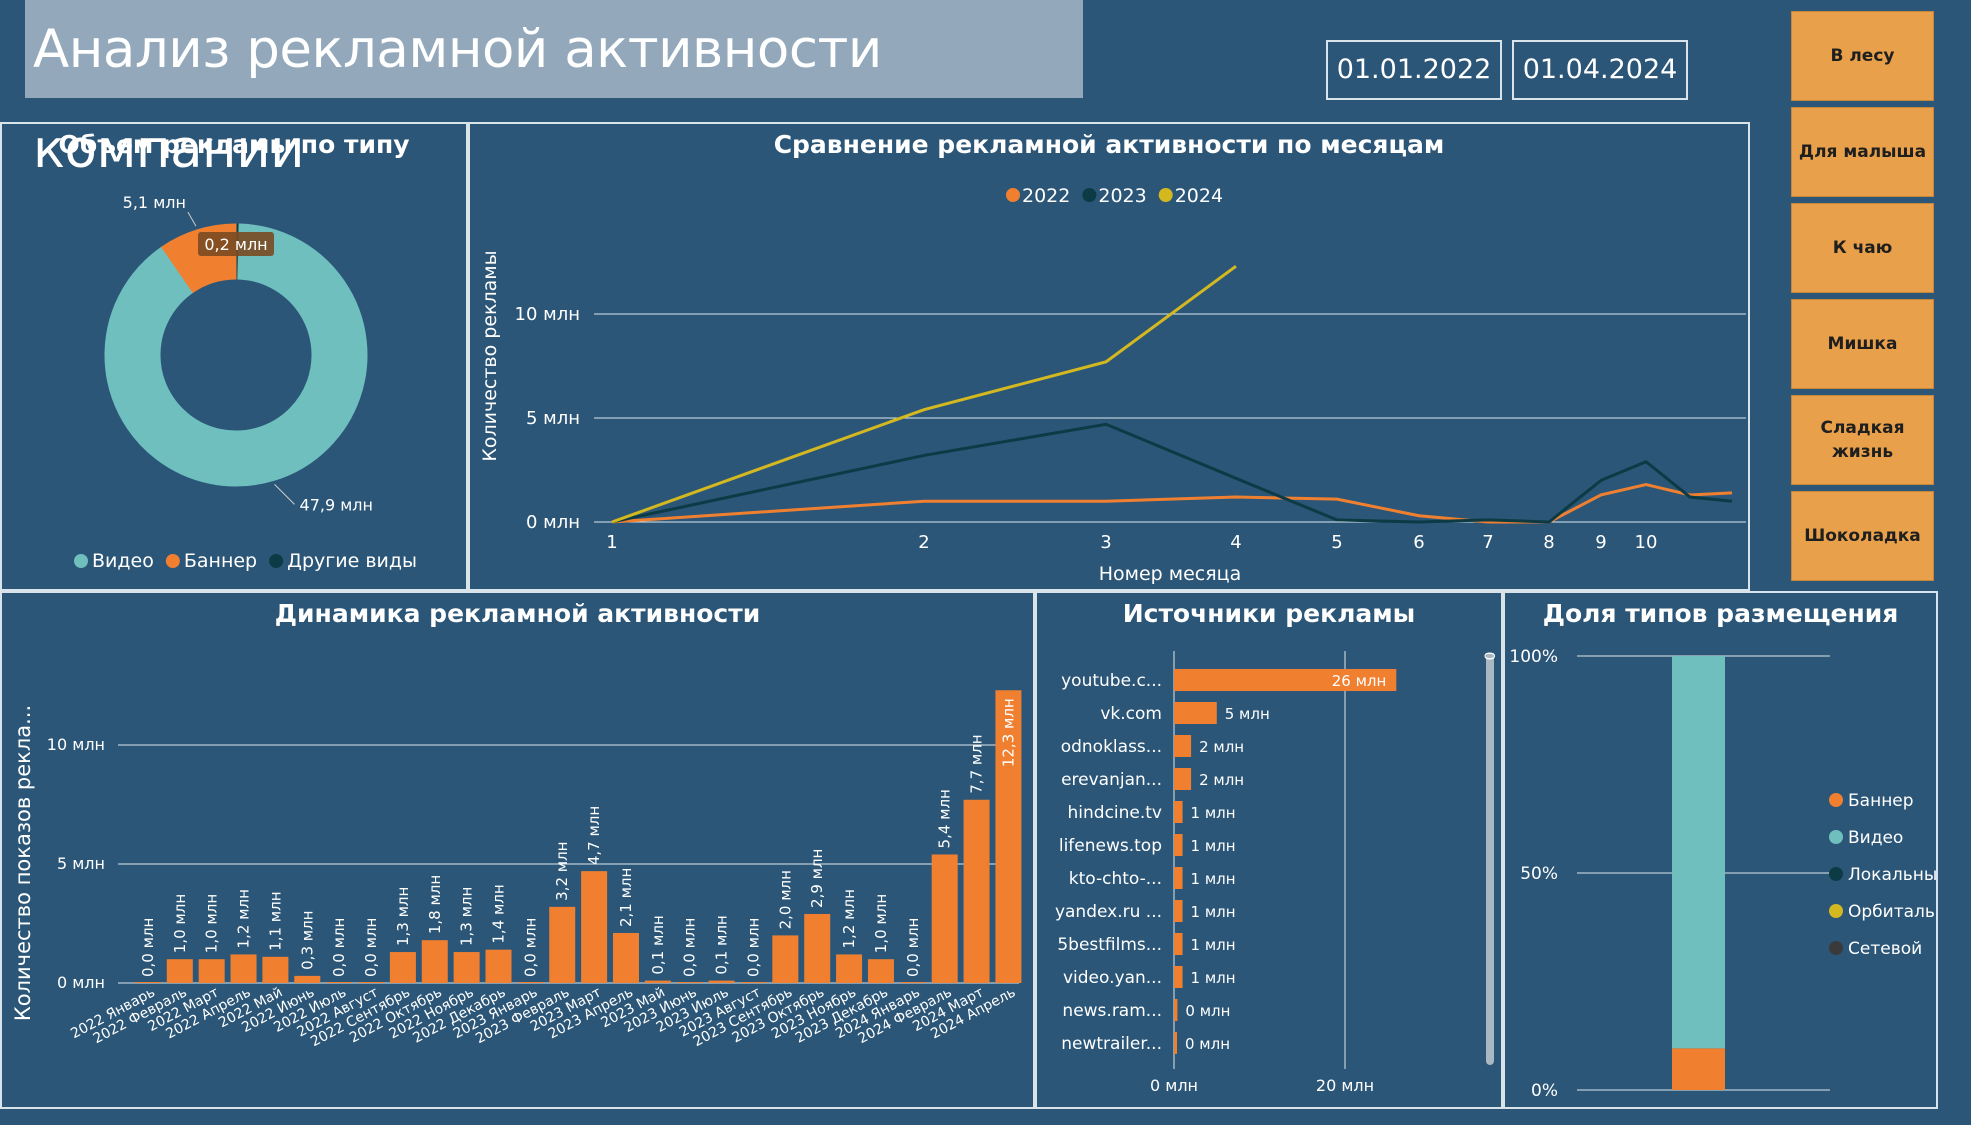 The width and height of the screenshot is (1971, 1125). What do you see at coordinates (466, 967) in the screenshot?
I see `bar-2022-ноябрь` at bounding box center [466, 967].